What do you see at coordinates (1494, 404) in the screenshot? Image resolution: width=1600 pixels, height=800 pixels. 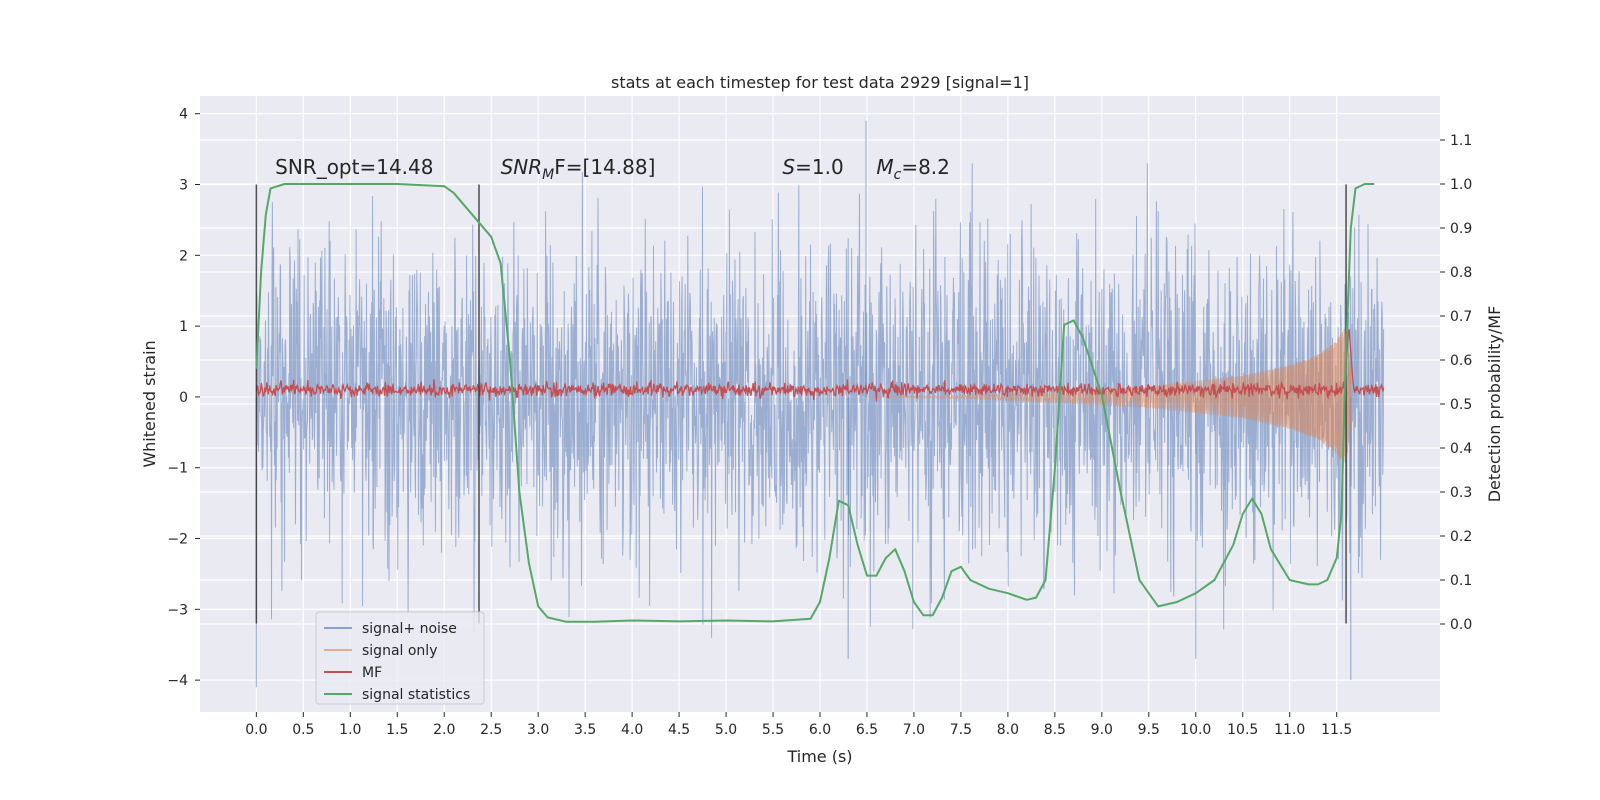 I see `y2-axis-label: Detection probability/MF` at bounding box center [1494, 404].